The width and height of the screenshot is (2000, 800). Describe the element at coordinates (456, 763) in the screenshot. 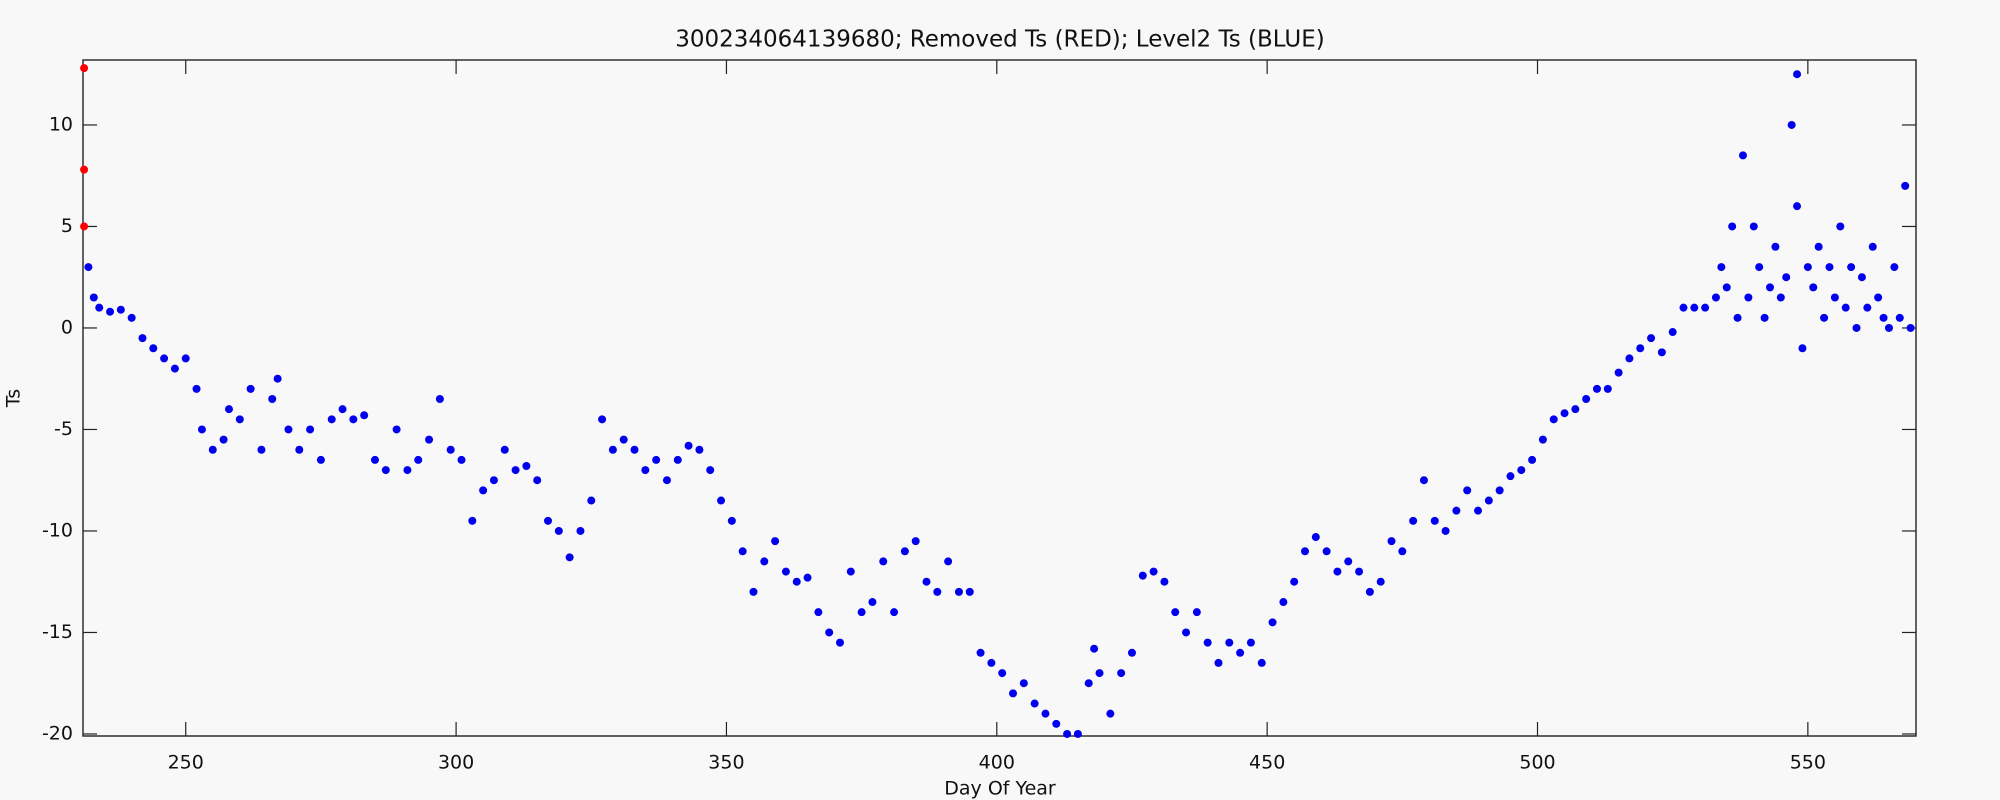

I see `x-tick-label: 300` at that location.